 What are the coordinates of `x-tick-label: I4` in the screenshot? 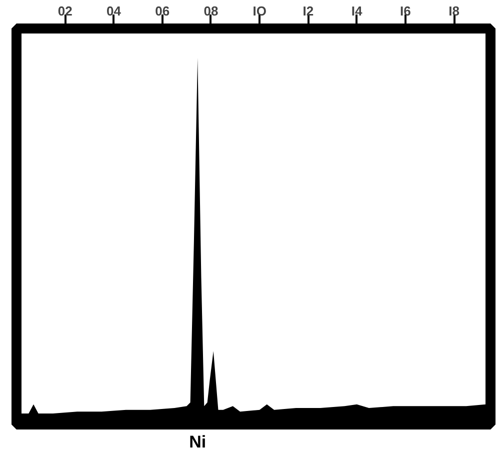 It's located at (357, 11).